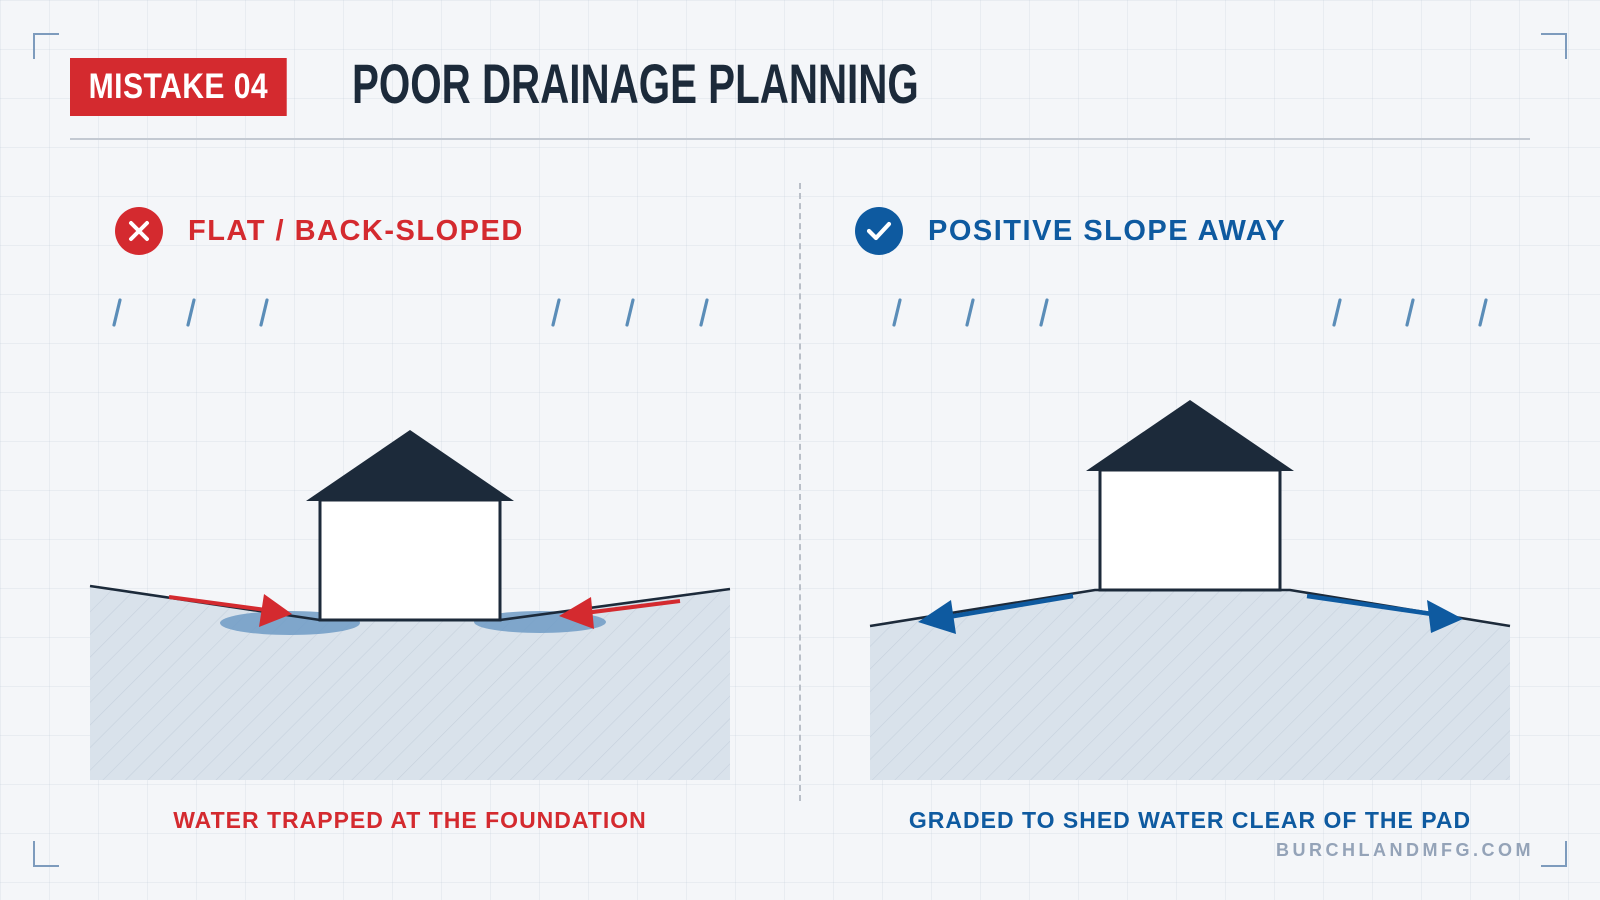  Describe the element at coordinates (620, 613) in the screenshot. I see `inflow-arrow-right` at that location.